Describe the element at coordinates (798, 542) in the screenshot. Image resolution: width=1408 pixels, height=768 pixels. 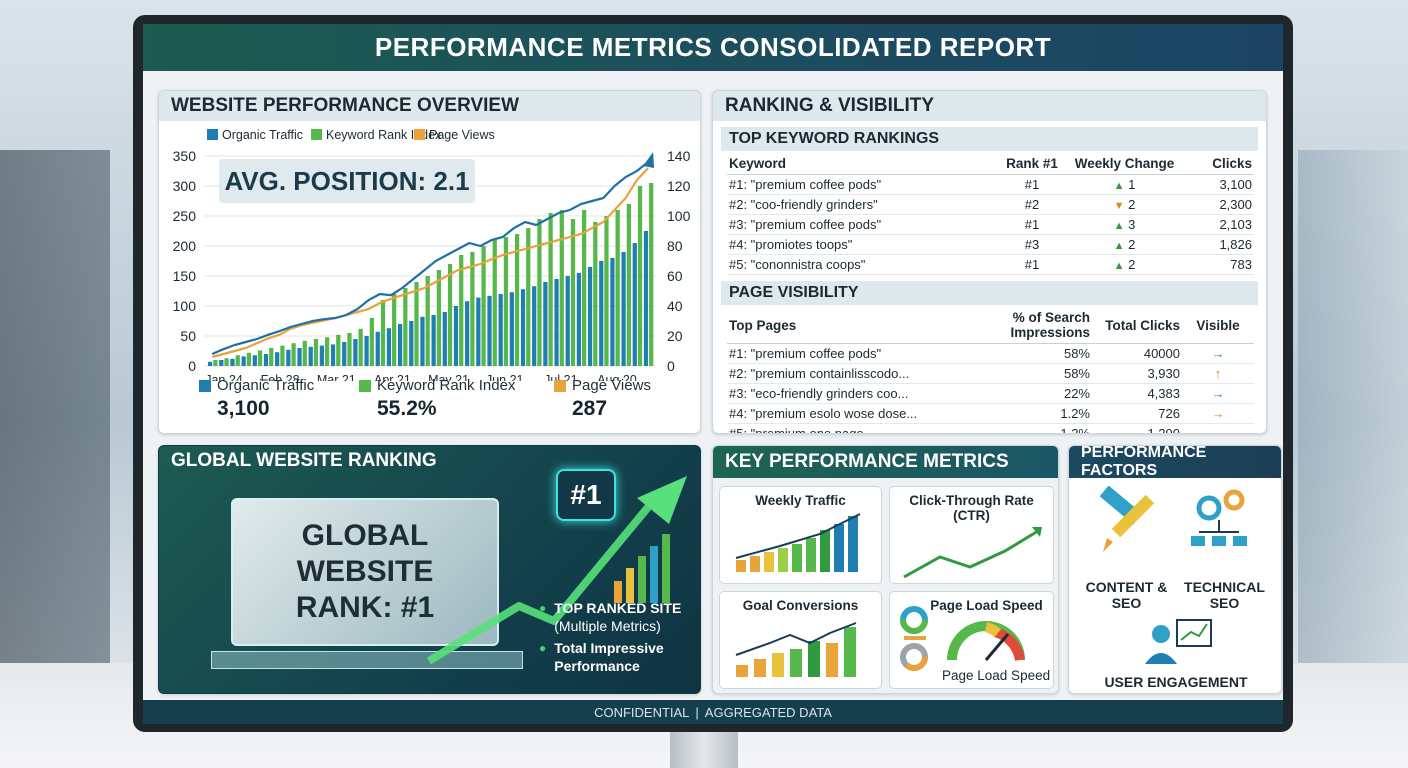
I see `weekly-traffic-chart-icon` at that location.